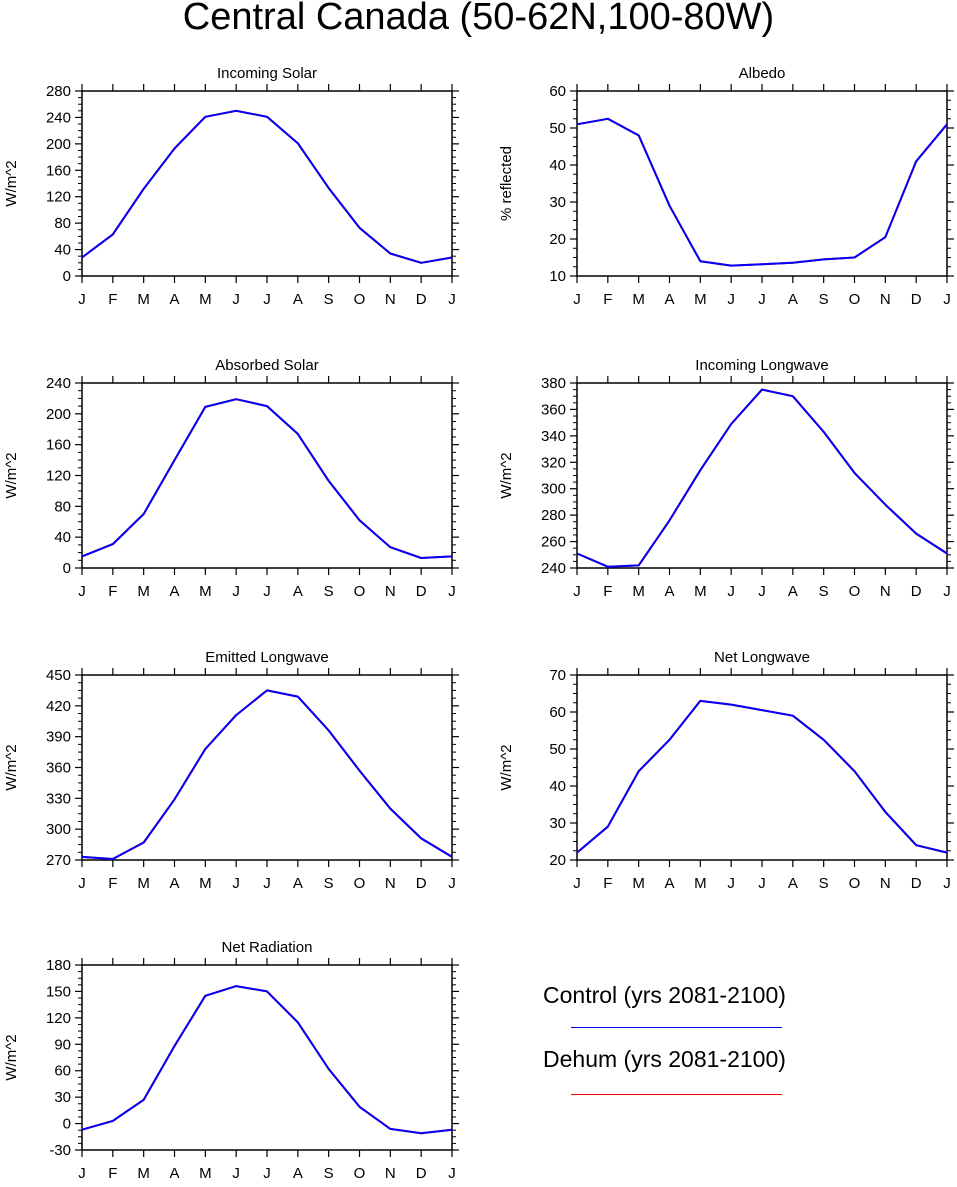 The image size is (957, 1187). Describe the element at coordinates (664, 1059) in the screenshot. I see `legend-label-dehum: Dehum (yrs 2081-2100)` at that location.